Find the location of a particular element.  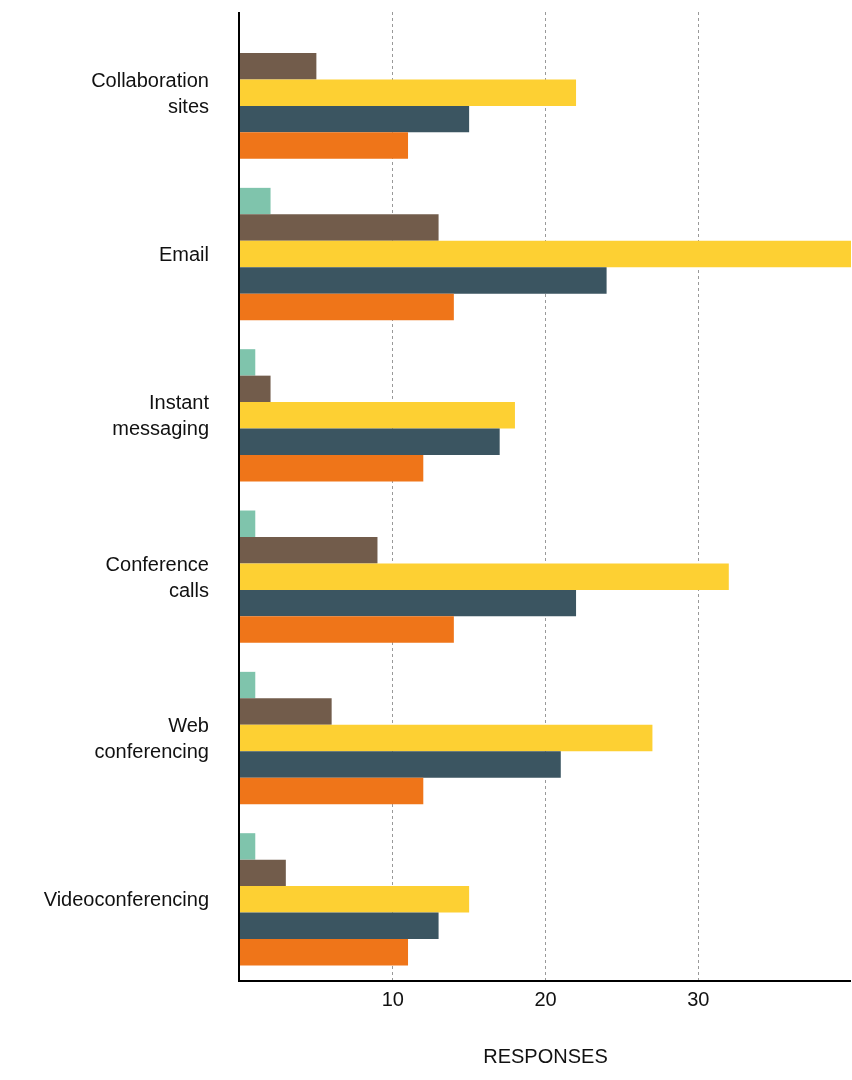

x-tick-label: 30 is located at coordinates (698, 999).